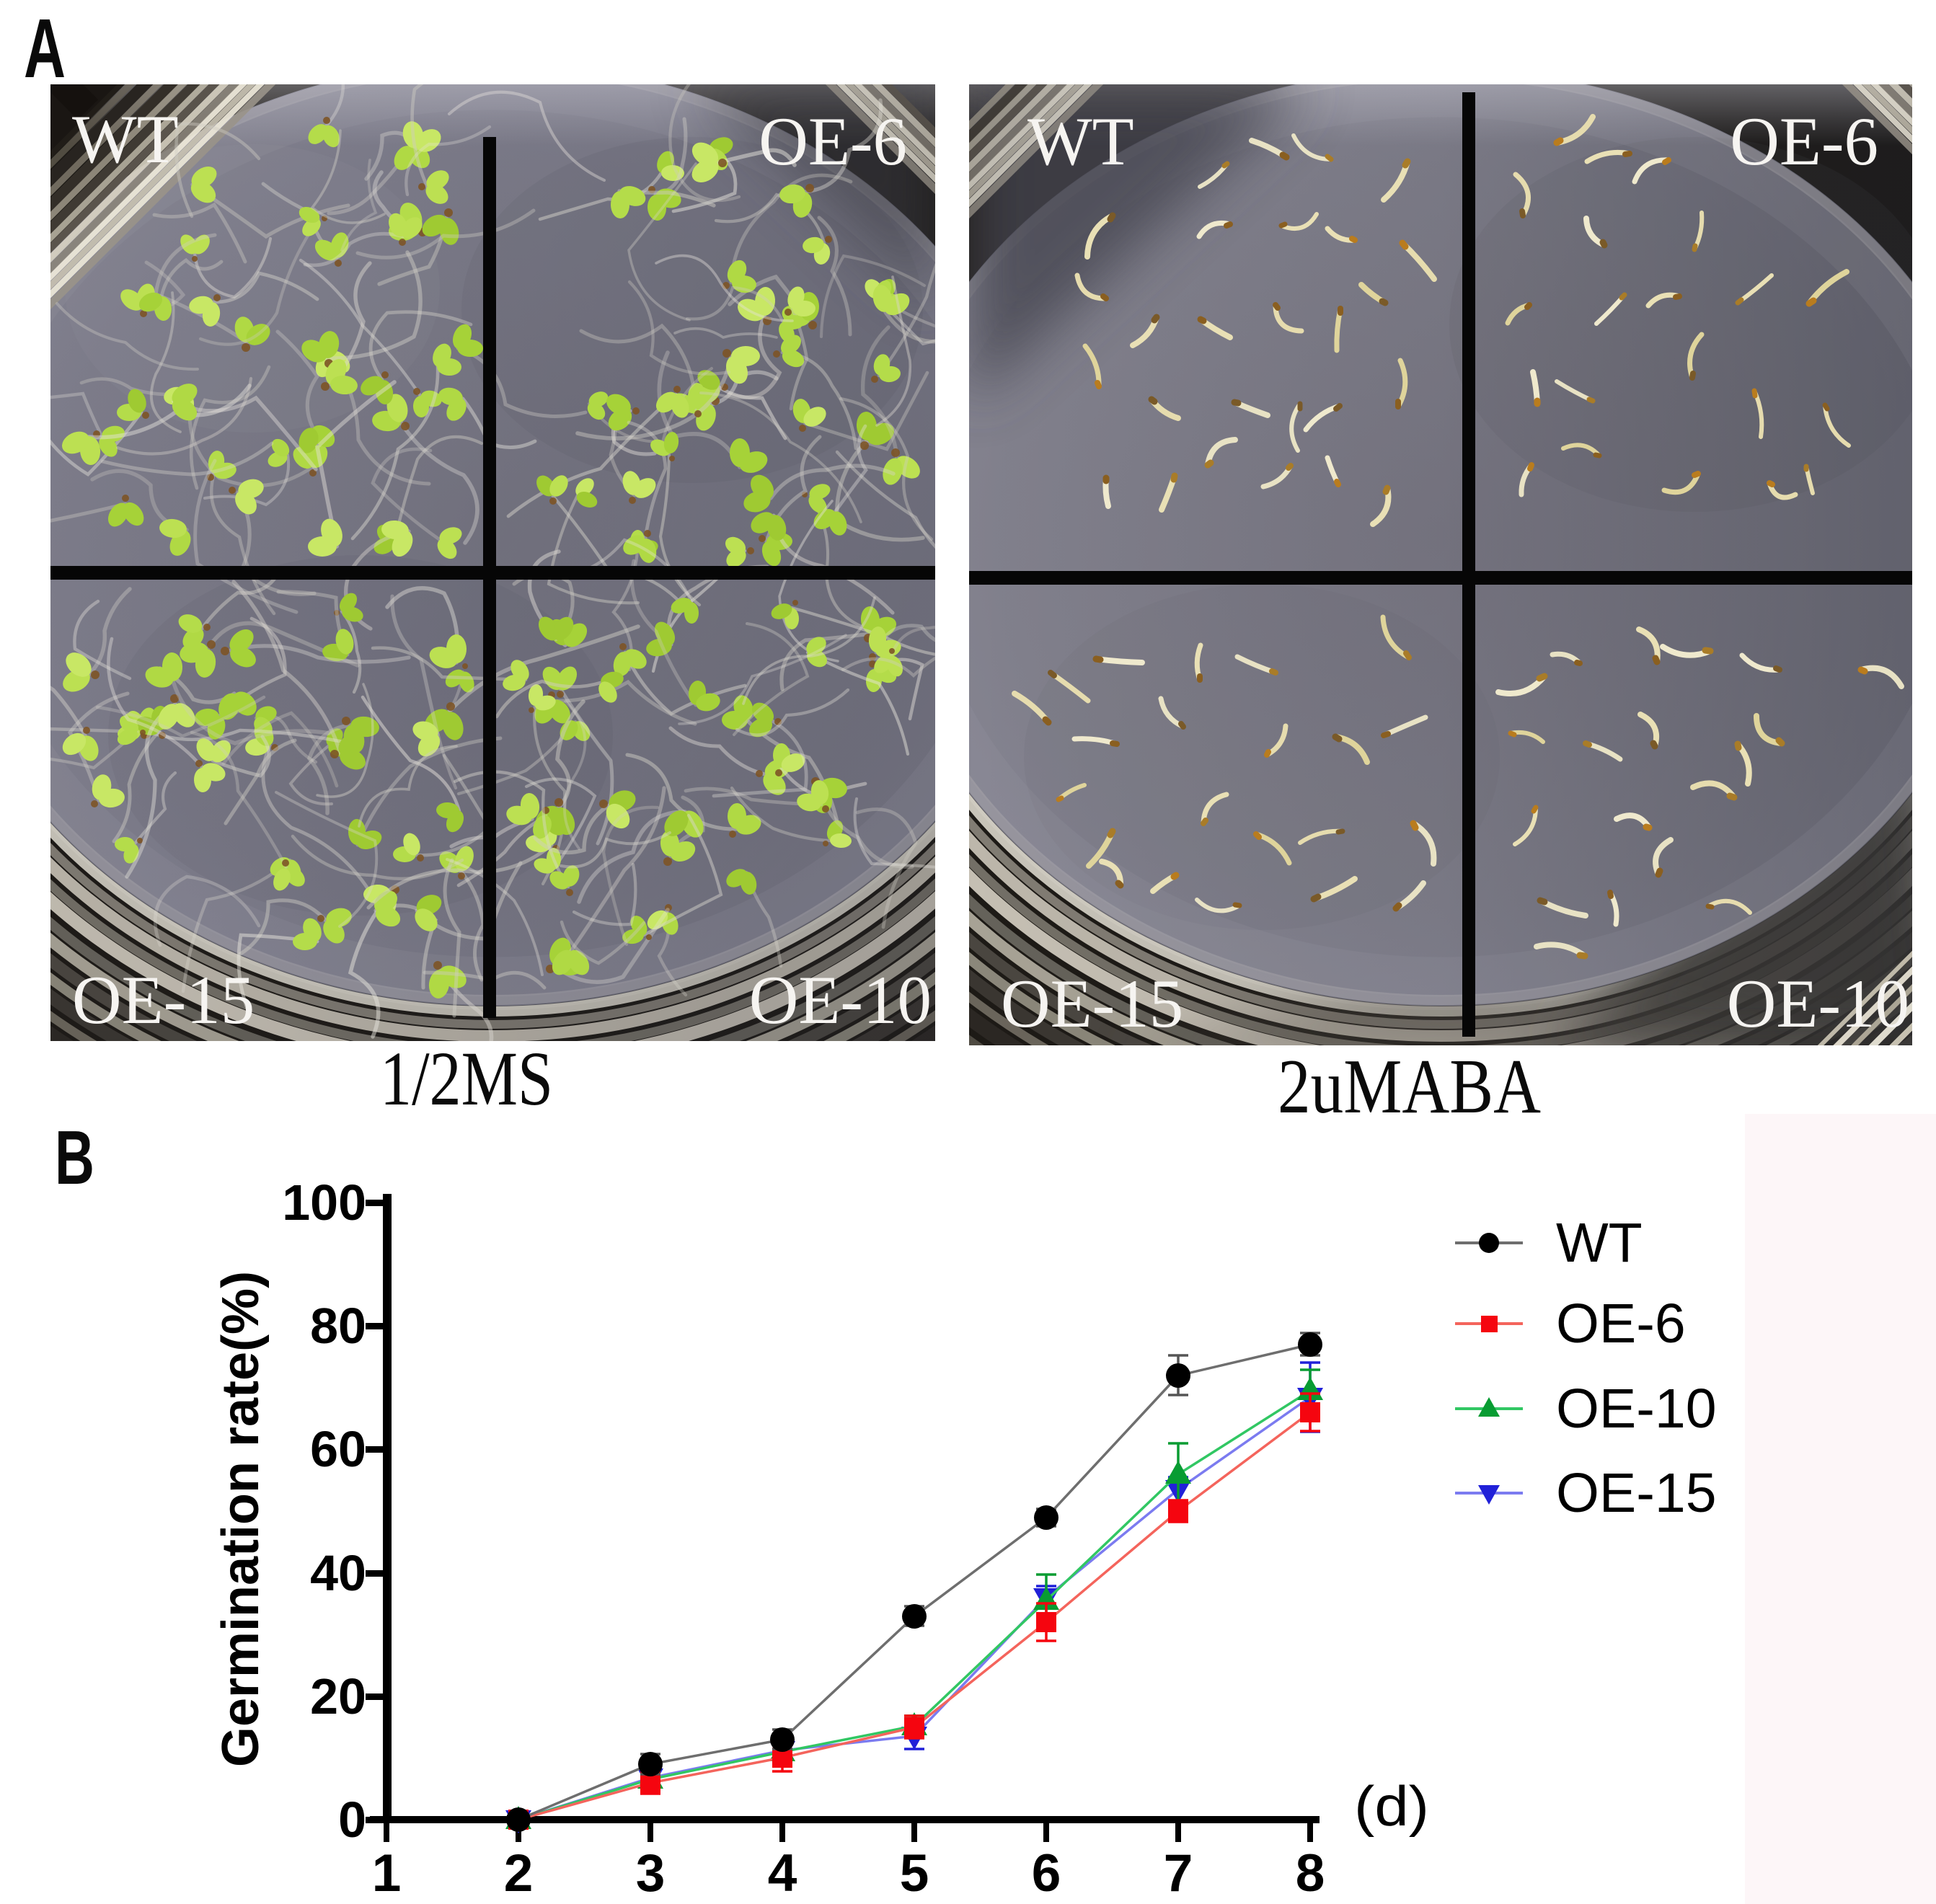 Image resolution: width=1936 pixels, height=1904 pixels. What do you see at coordinates (1409, 1087) in the screenshot?
I see `svg-text: 2uMABA` at bounding box center [1409, 1087].